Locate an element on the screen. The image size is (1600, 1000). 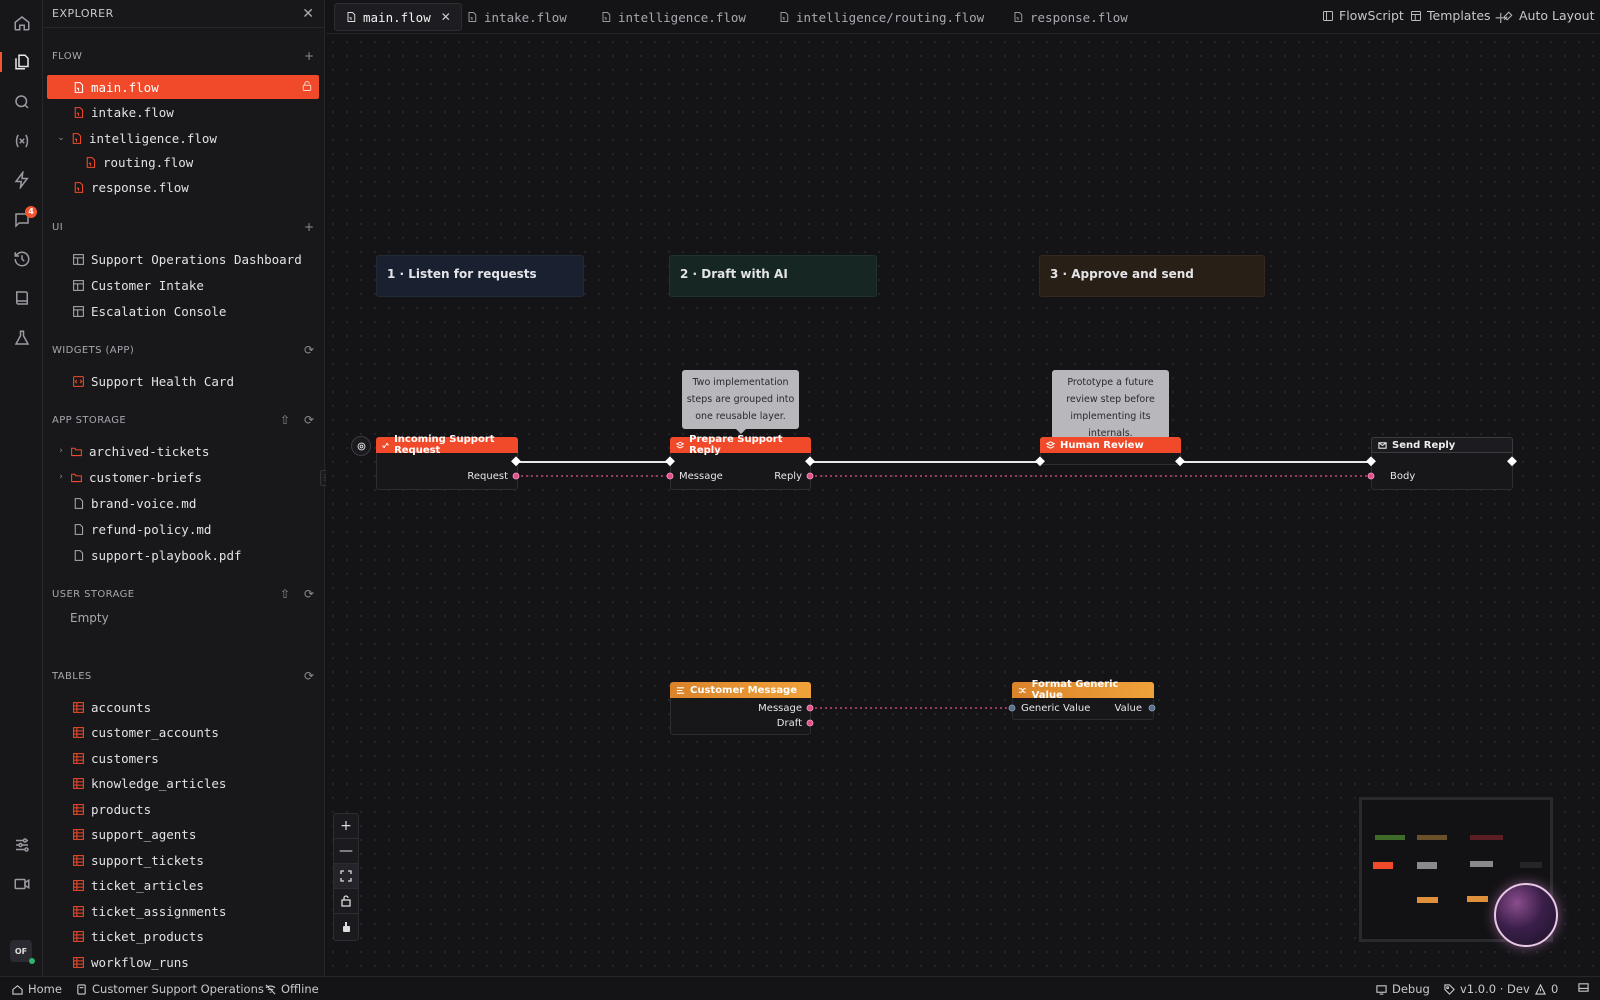
book-icon is located at coordinates (21, 298).